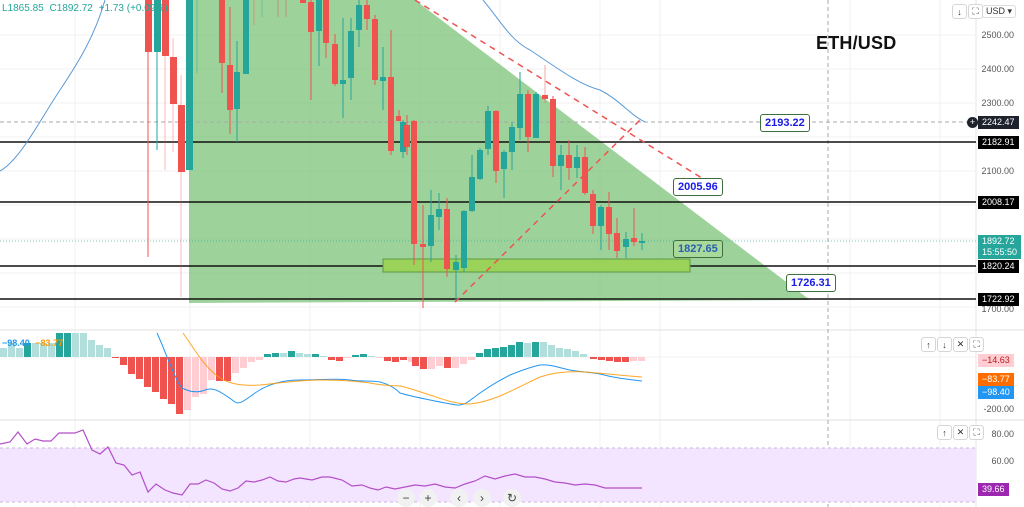 Image resolution: width=1024 pixels, height=507 pixels. Describe the element at coordinates (998, 299) in the screenshot. I see `level-tag: 1722.92` at that location.